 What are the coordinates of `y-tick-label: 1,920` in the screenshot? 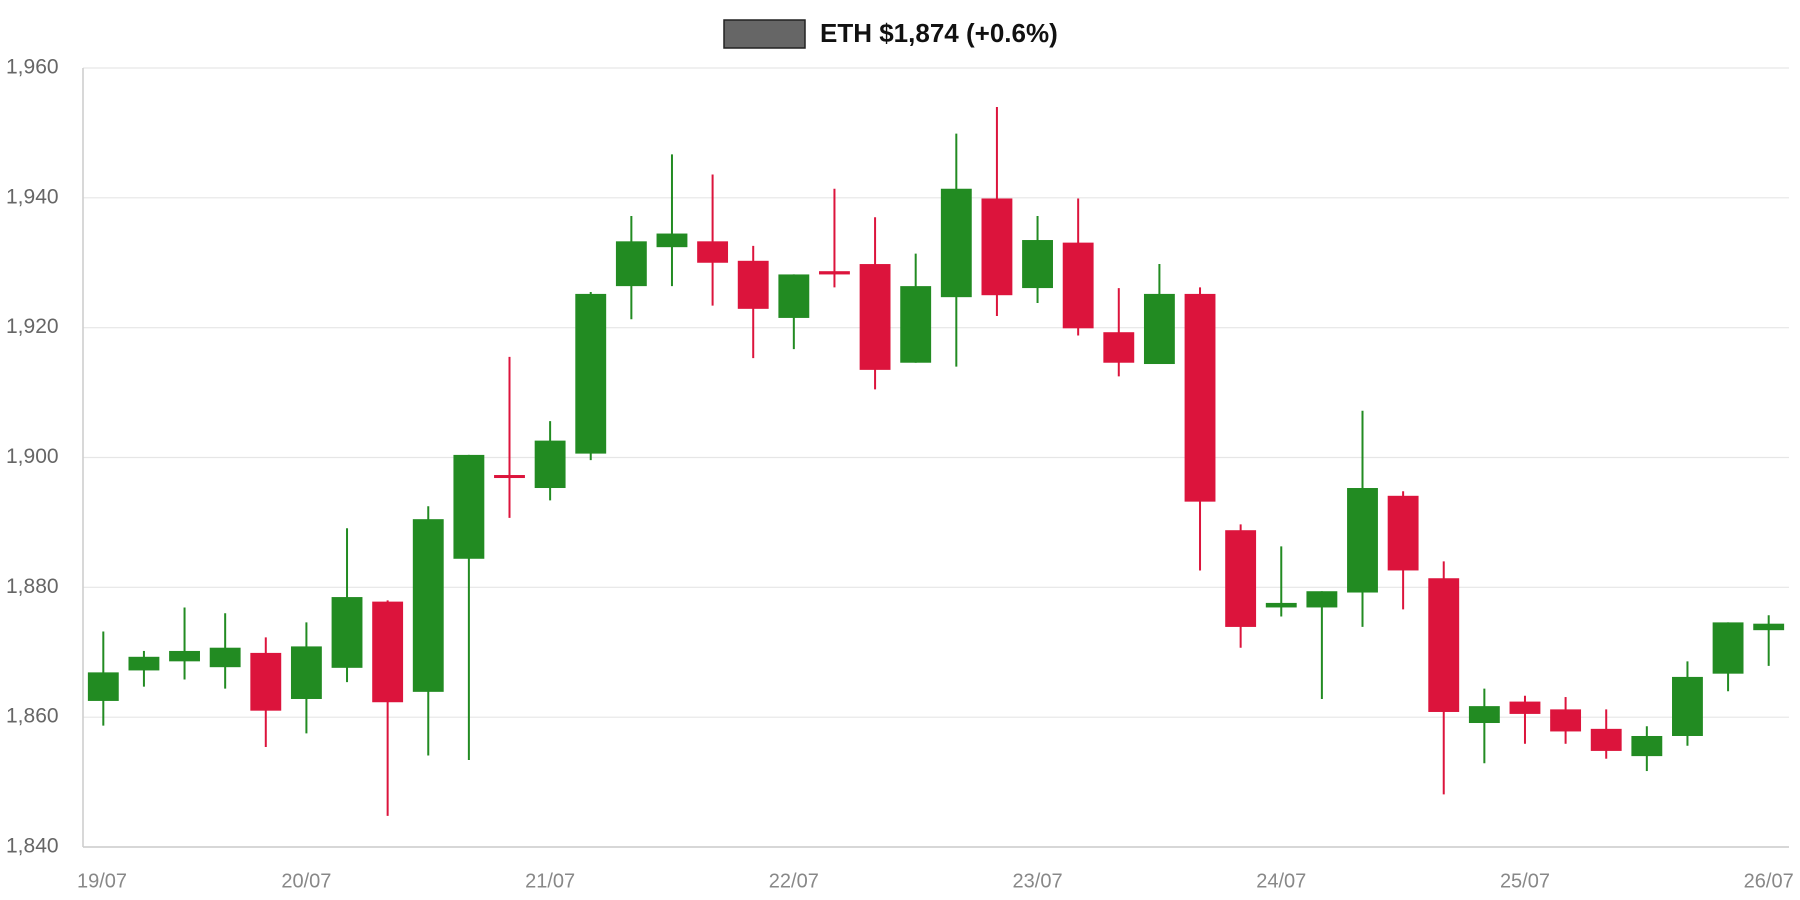 It's located at (32, 326).